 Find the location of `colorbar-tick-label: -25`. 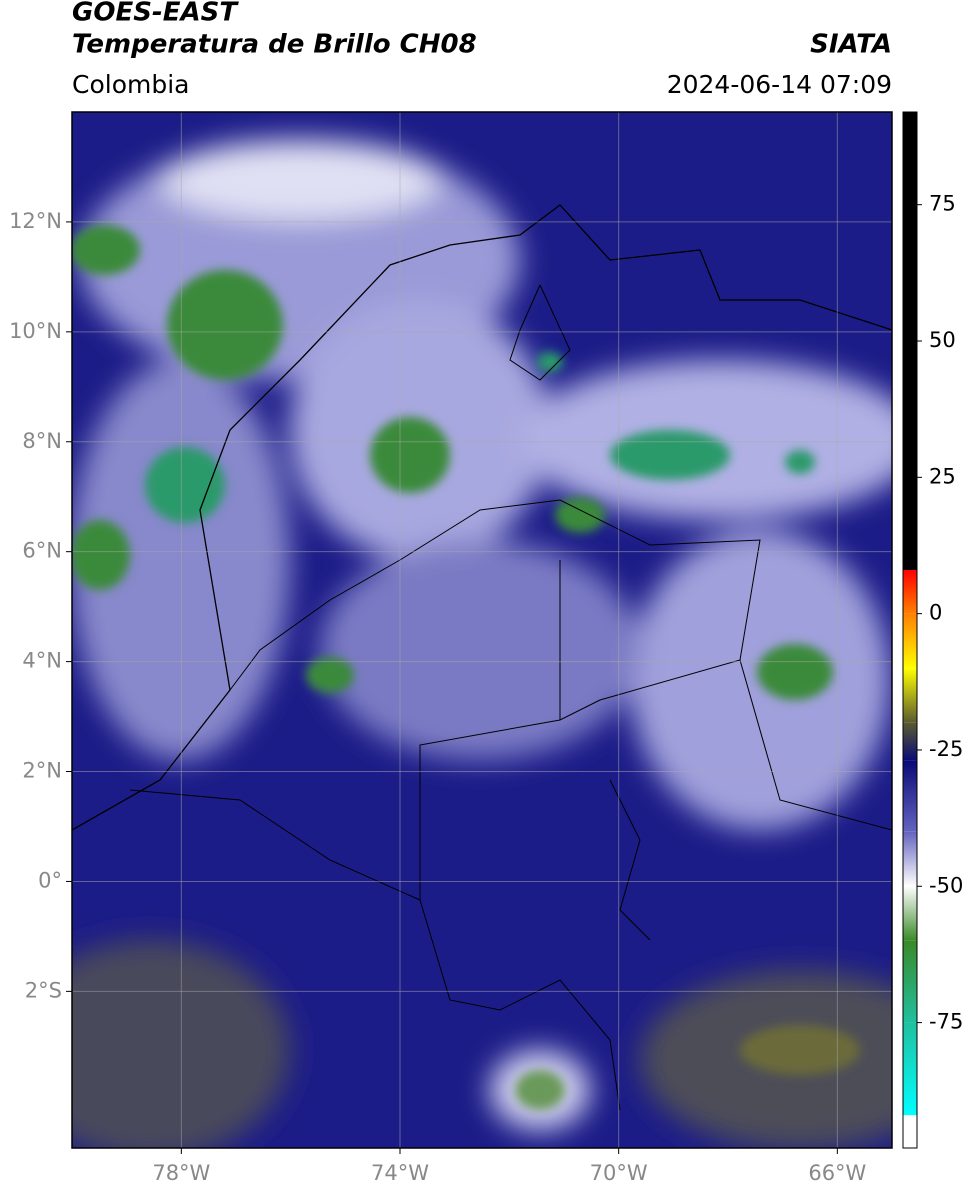

colorbar-tick-label: -25 is located at coordinates (946, 749).